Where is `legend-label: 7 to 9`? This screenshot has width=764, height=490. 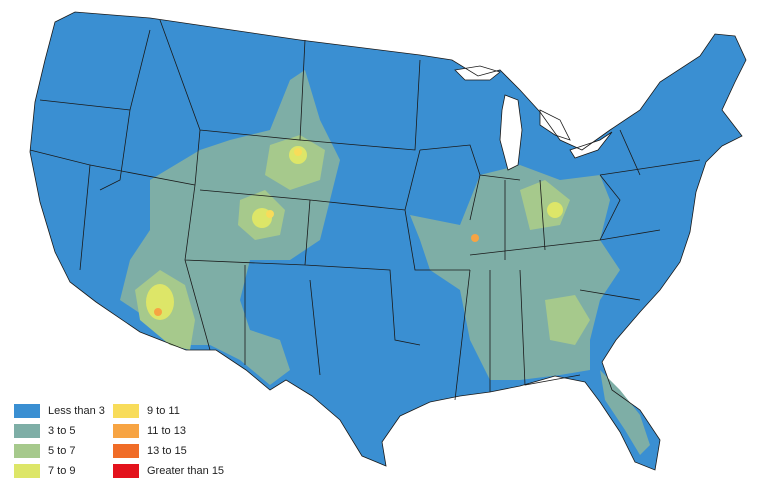 legend-label: 7 to 9 is located at coordinates (62, 471).